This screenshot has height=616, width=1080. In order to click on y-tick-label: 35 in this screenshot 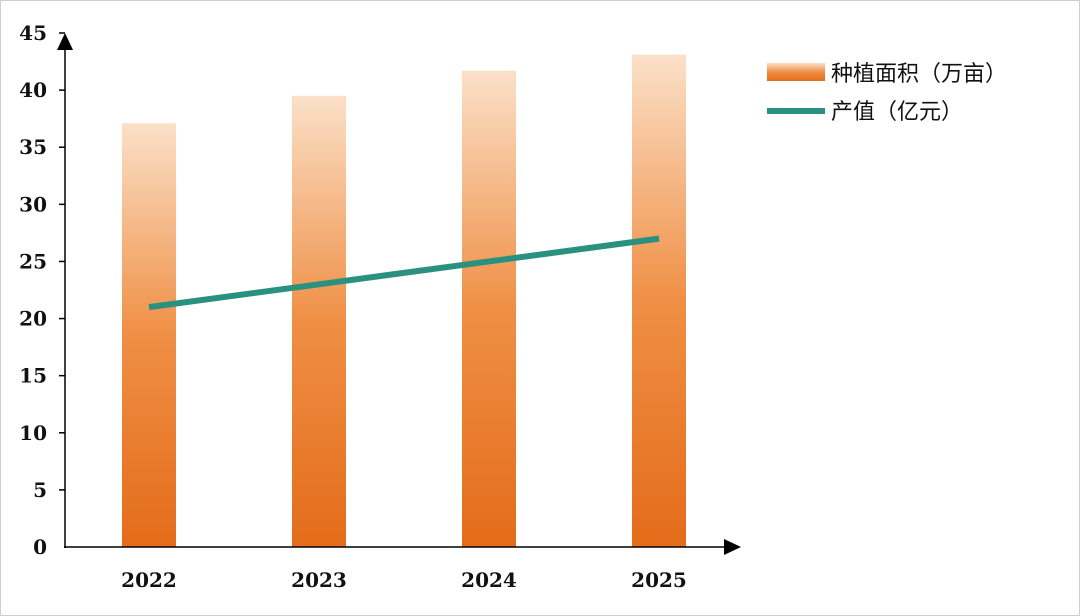, I will do `click(33, 147)`.